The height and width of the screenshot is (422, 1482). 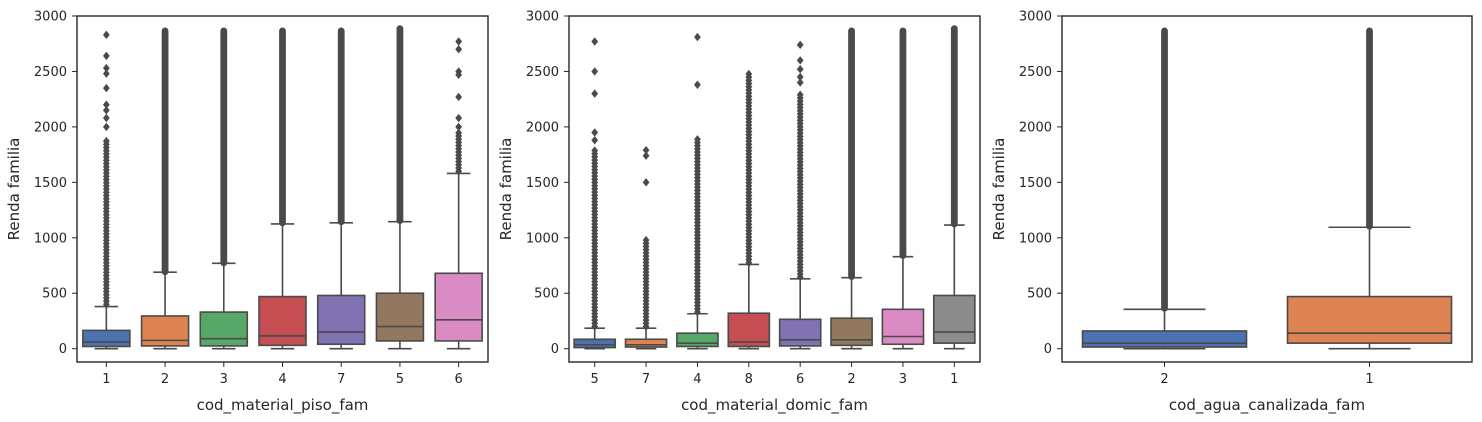 I want to click on x-axis-label: cod_material_piso_fam, so click(x=283, y=405).